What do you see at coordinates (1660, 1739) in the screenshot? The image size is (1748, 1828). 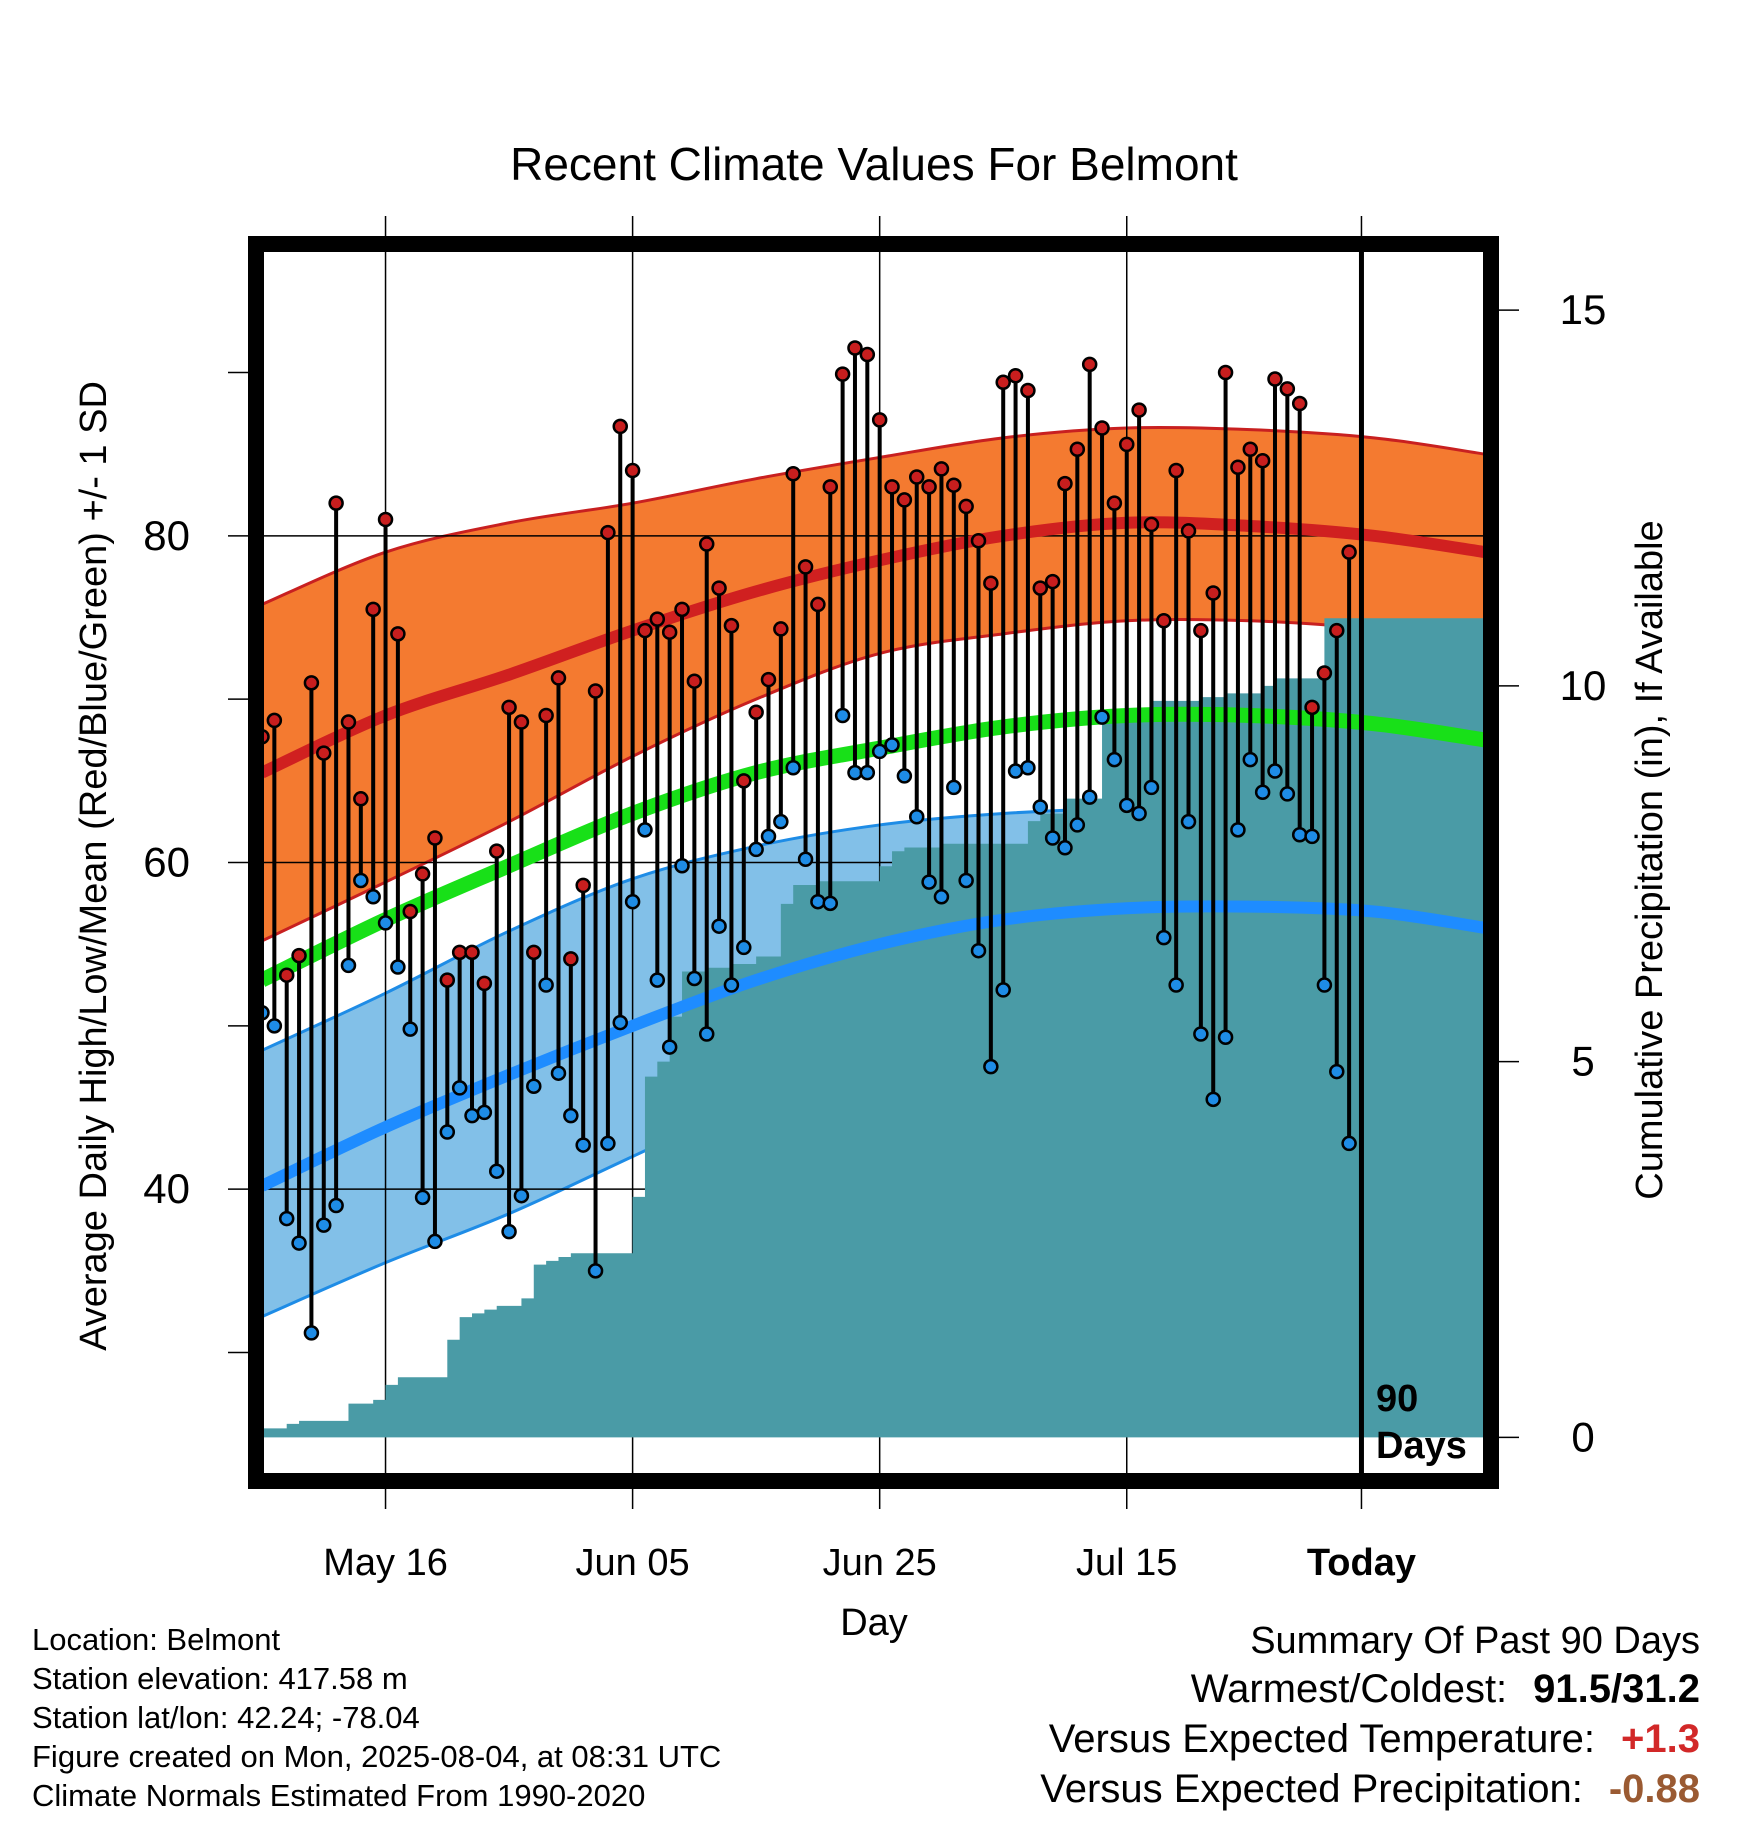 I see `temp-vs-expected-value: +1.3` at bounding box center [1660, 1739].